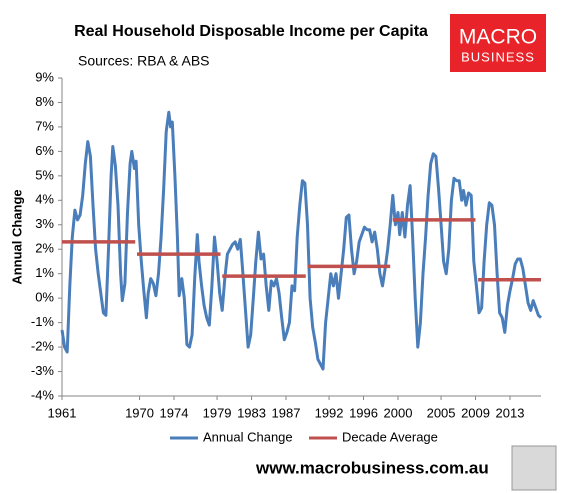 The image size is (566, 493). What do you see at coordinates (390, 436) in the screenshot?
I see `legend-label: Decade Average` at bounding box center [390, 436].